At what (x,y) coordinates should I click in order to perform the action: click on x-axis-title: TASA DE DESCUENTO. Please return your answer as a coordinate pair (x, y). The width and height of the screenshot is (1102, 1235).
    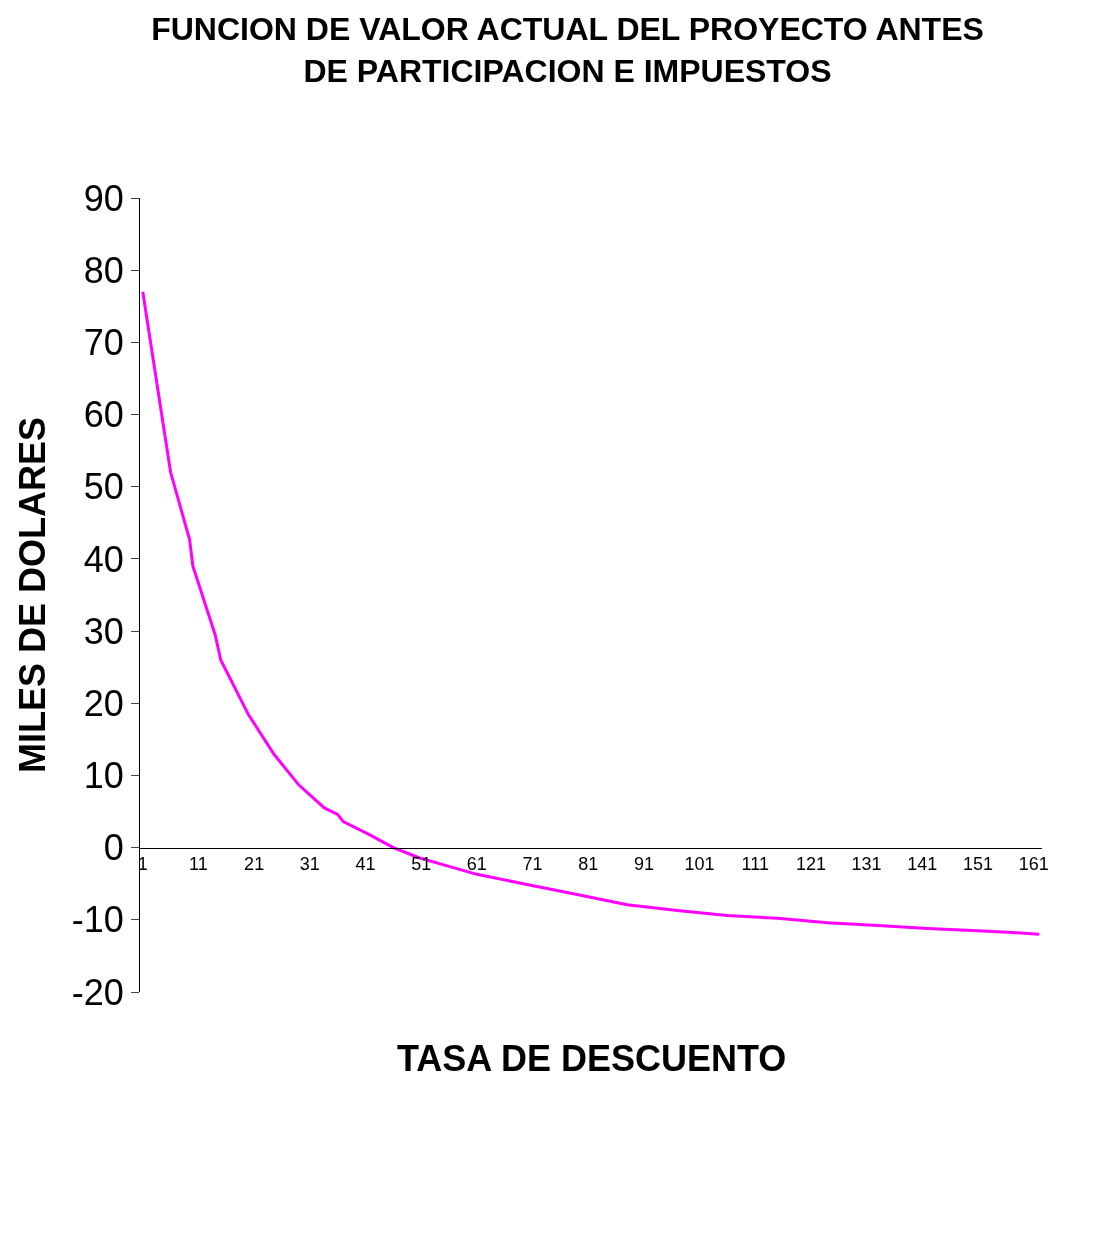
    Looking at the image, I should click on (592, 1058).